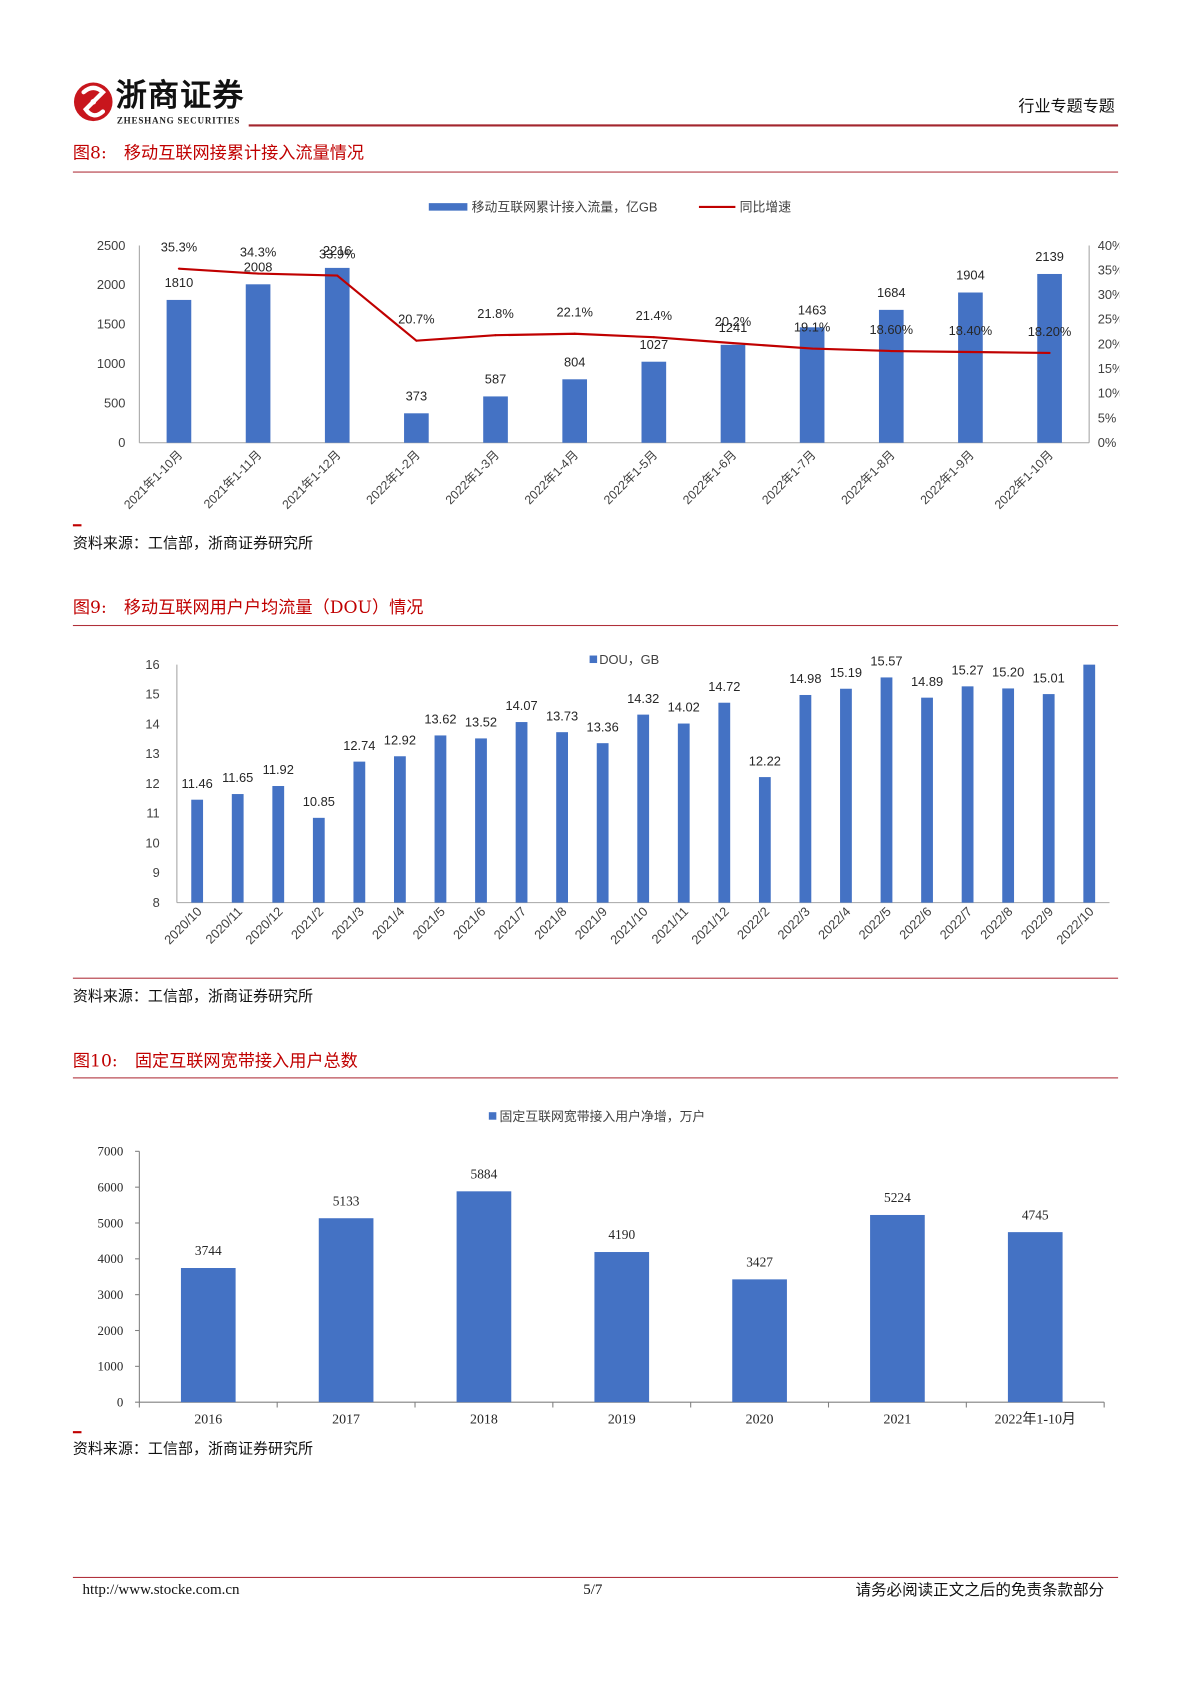 This screenshot has height=1683, width=1190. Describe the element at coordinates (495, 379) in the screenshot. I see `bar-value-label: 587` at that location.